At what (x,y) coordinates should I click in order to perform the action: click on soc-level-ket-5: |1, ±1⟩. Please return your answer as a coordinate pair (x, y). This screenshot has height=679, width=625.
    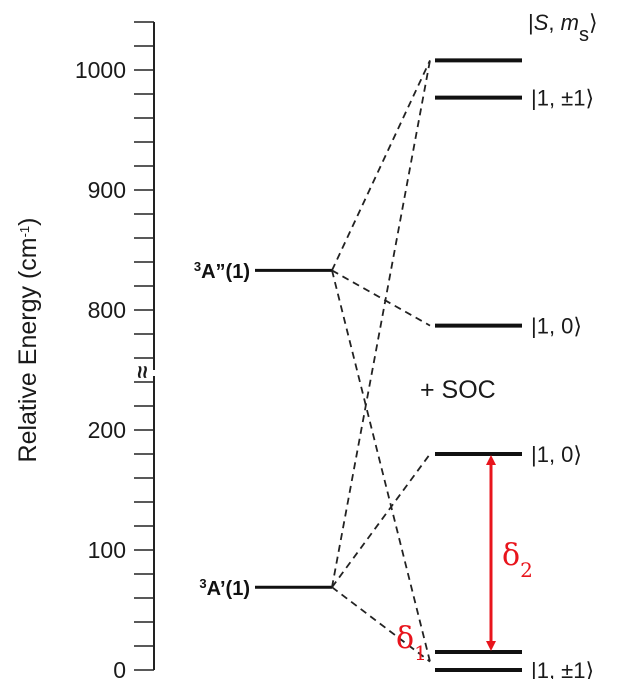
    Looking at the image, I should click on (562, 668).